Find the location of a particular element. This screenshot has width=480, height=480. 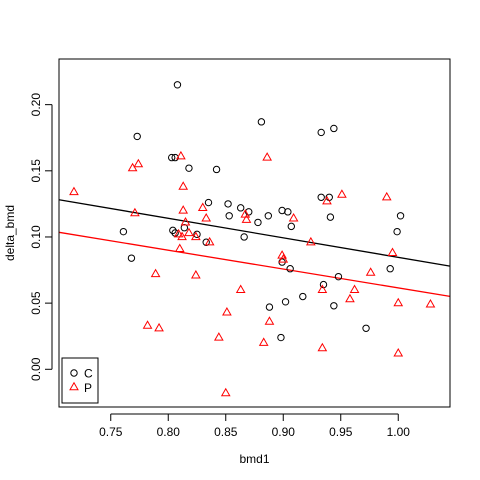

x-tick-label: 0.95 is located at coordinates (341, 432).